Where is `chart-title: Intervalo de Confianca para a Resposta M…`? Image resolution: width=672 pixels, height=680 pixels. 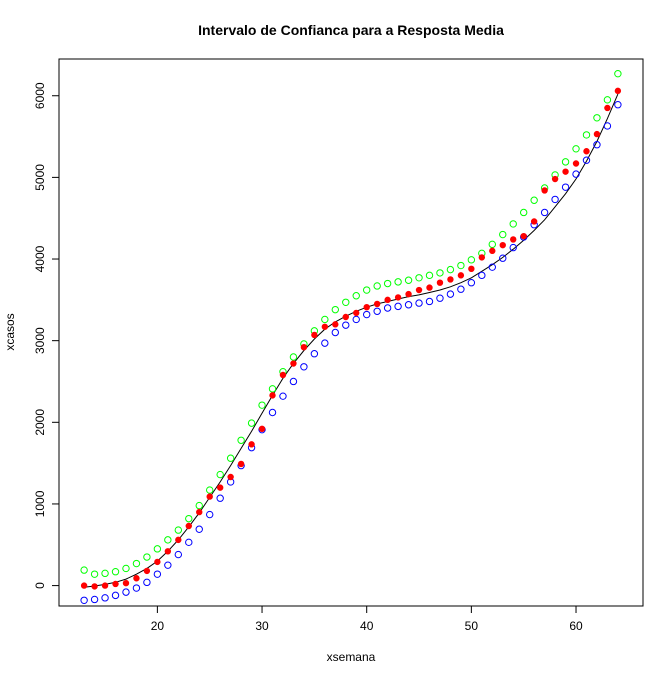 chart-title: Intervalo de Confianca para a Resposta M… is located at coordinates (351, 30).